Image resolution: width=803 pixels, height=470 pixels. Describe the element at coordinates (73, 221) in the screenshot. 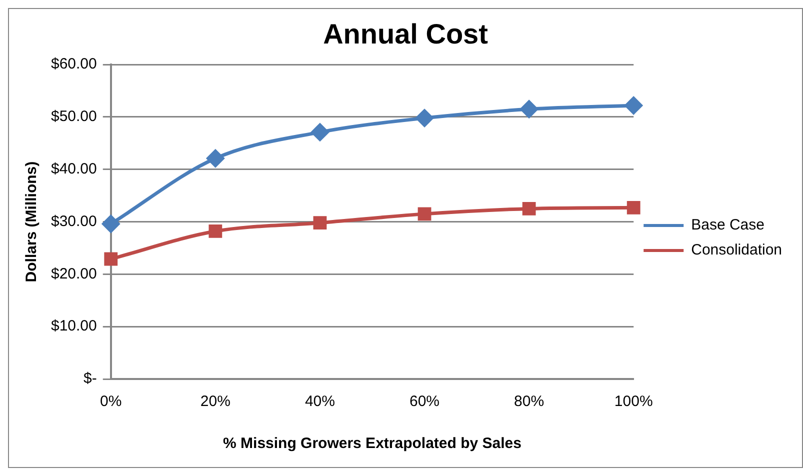

I see `y-tick-label: $30.00` at that location.